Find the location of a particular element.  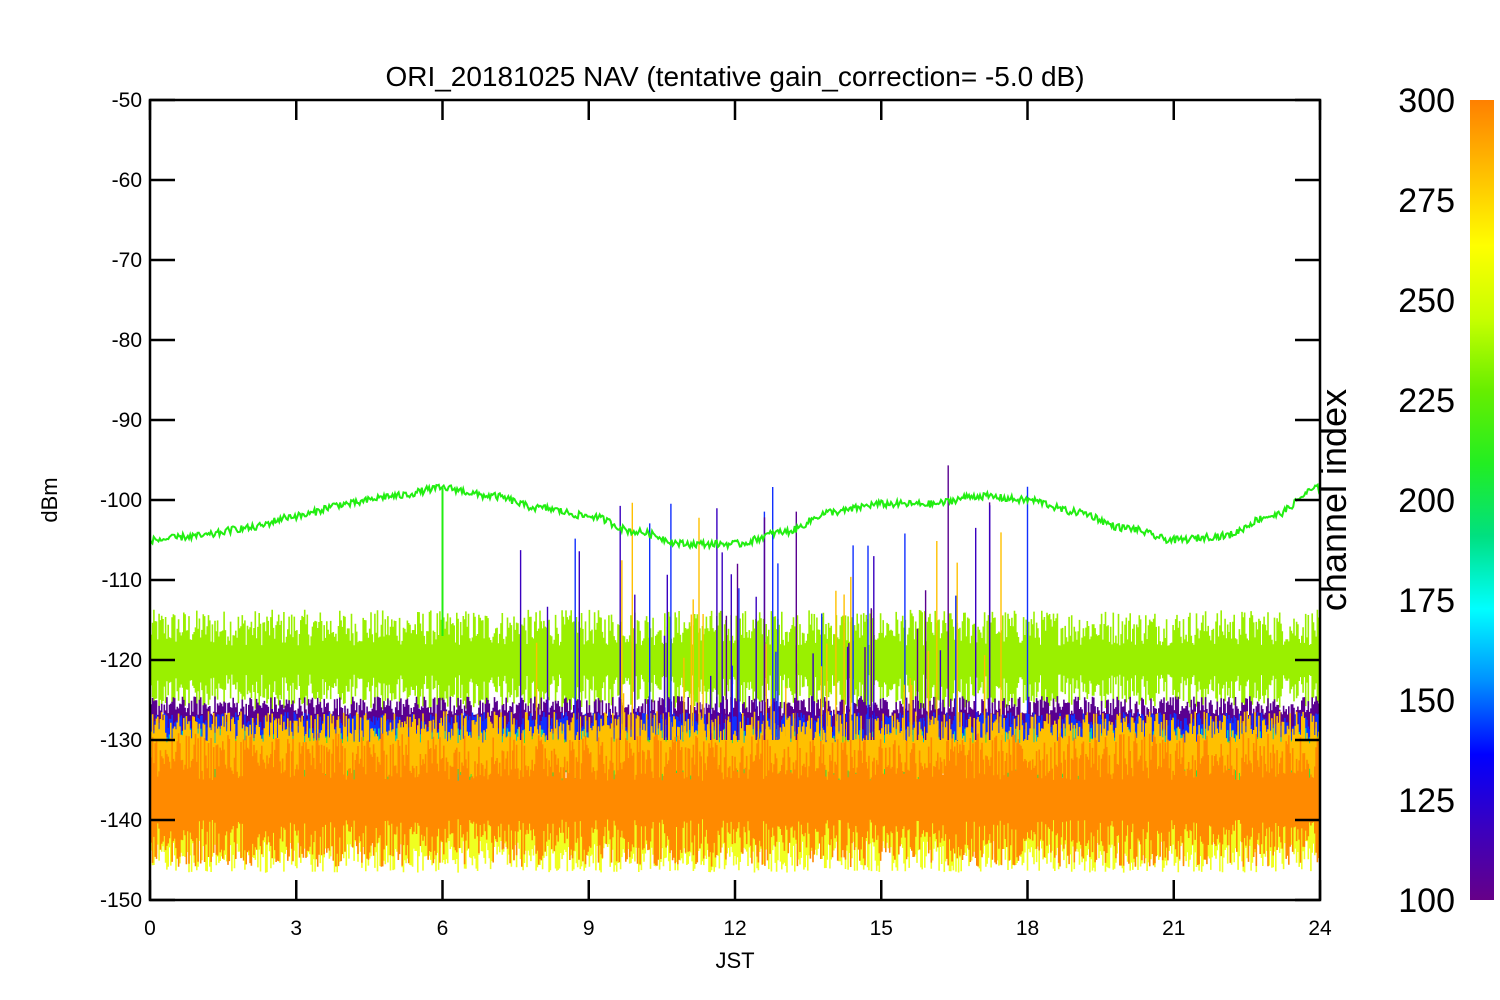

colorbar-tick-label: 300 is located at coordinates (1426, 101).